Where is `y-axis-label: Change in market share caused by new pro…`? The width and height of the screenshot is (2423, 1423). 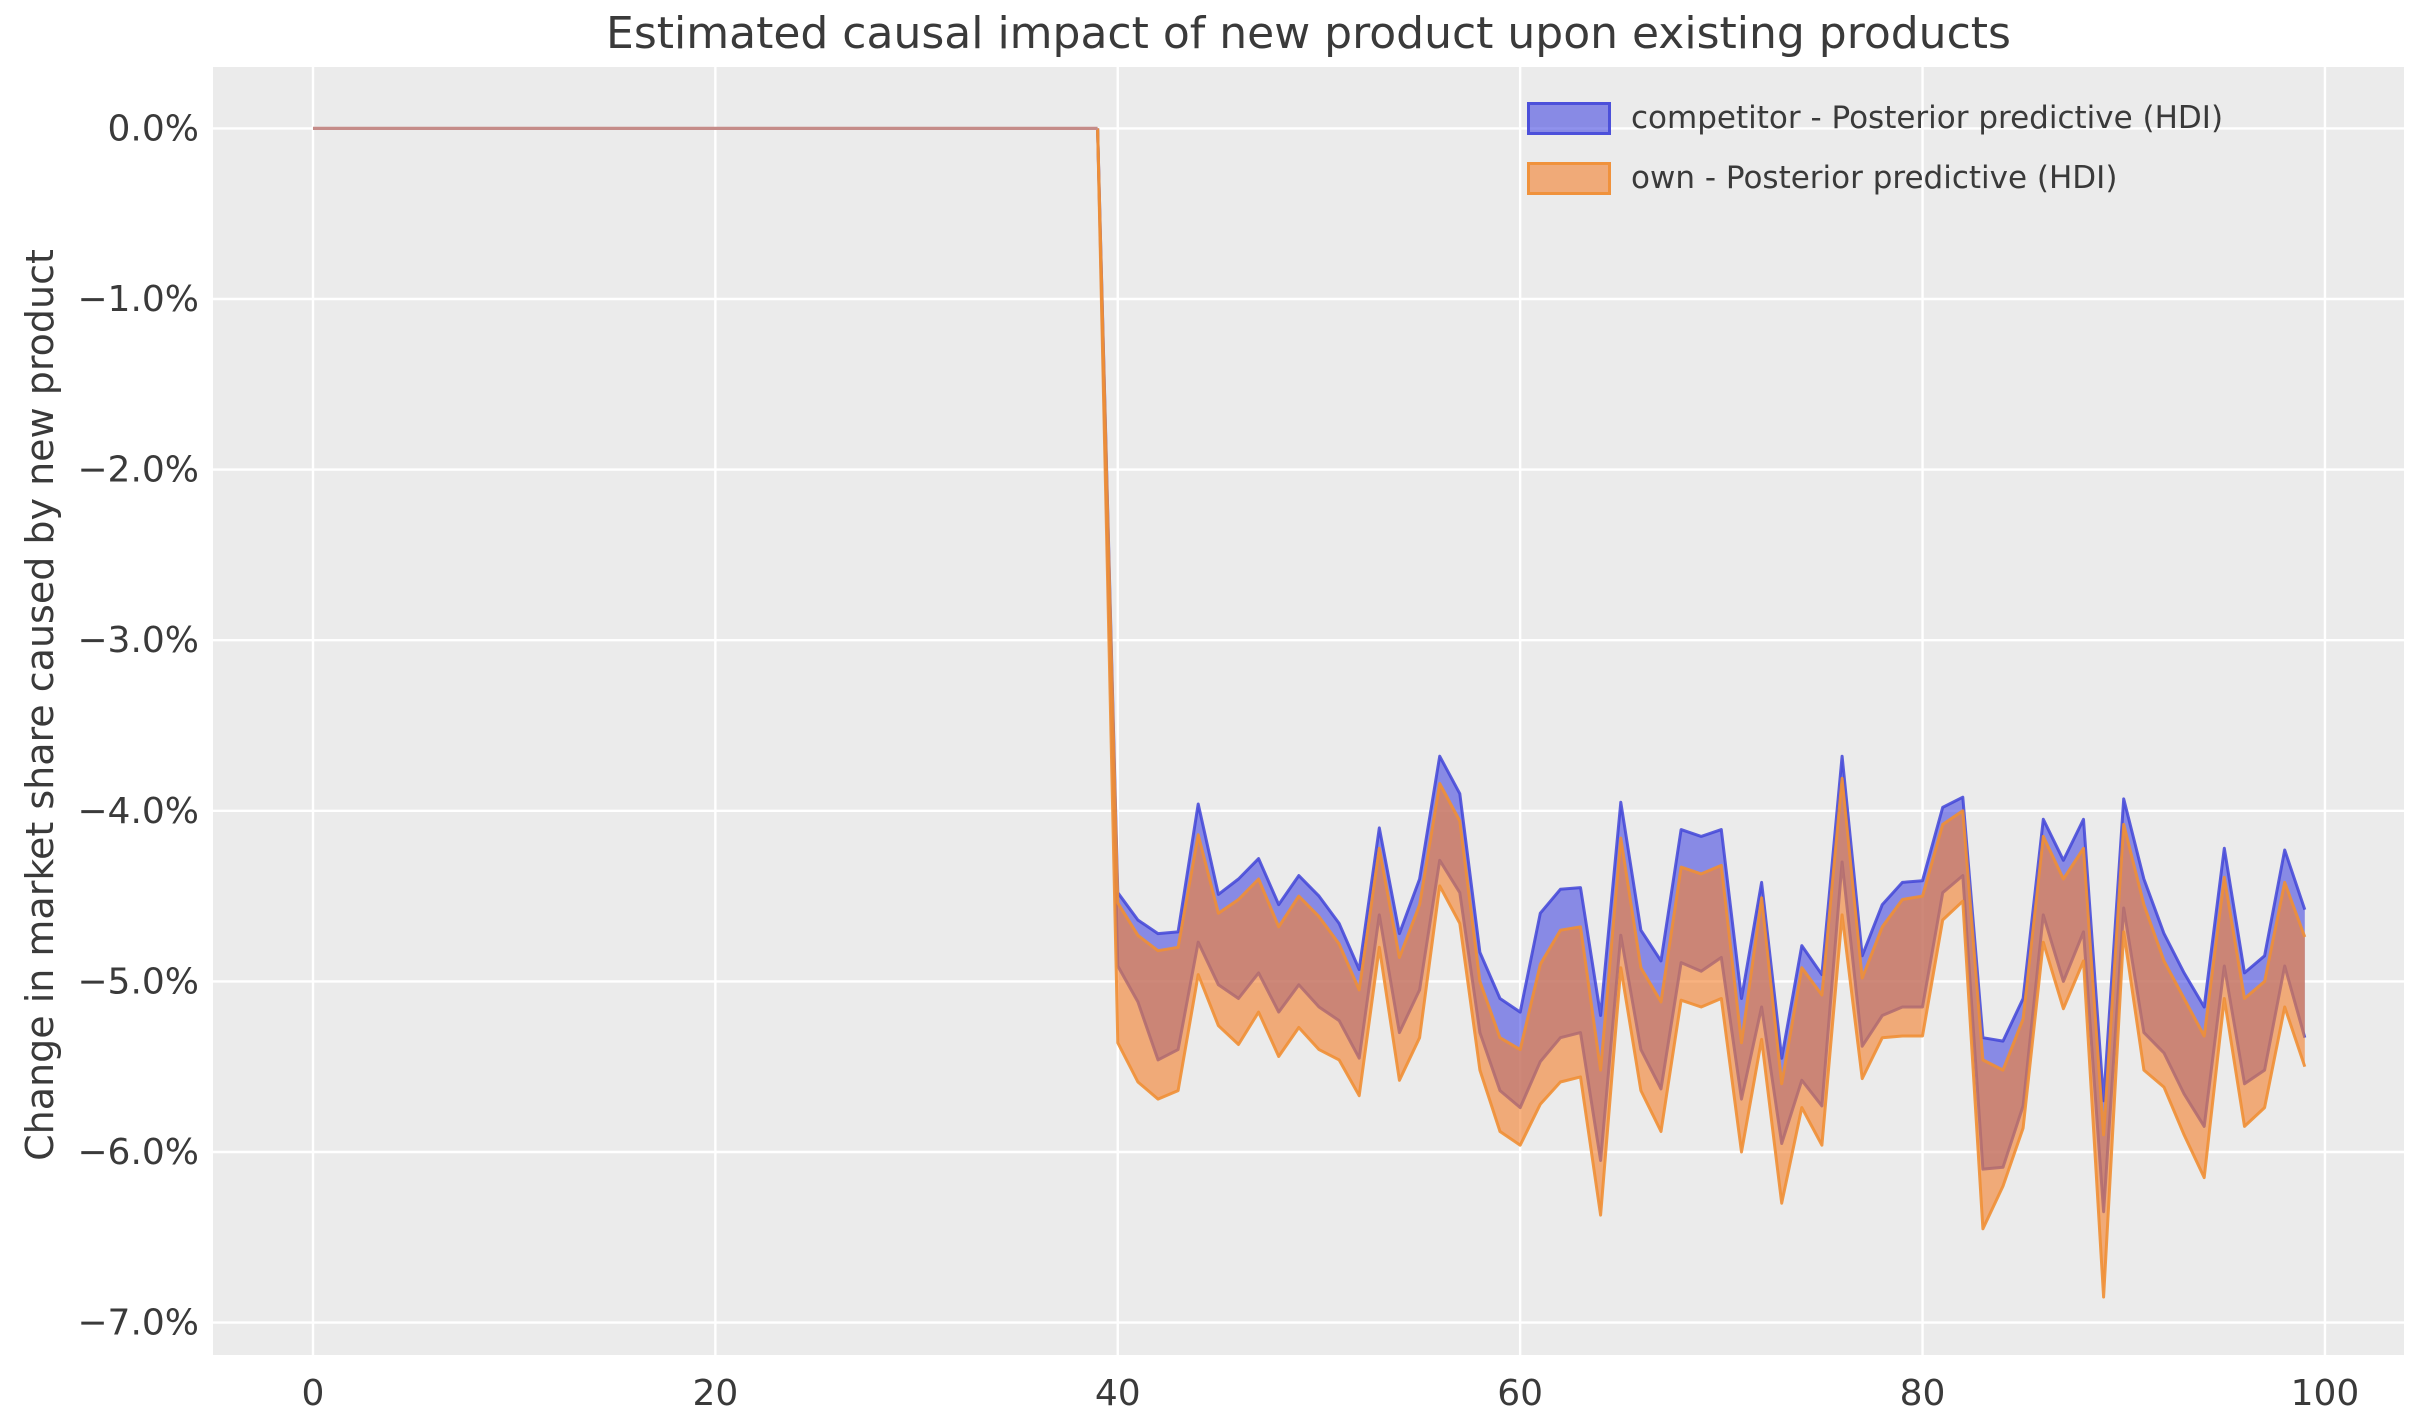
y-axis-label: Change in market share caused by new pro… is located at coordinates (40, 705).